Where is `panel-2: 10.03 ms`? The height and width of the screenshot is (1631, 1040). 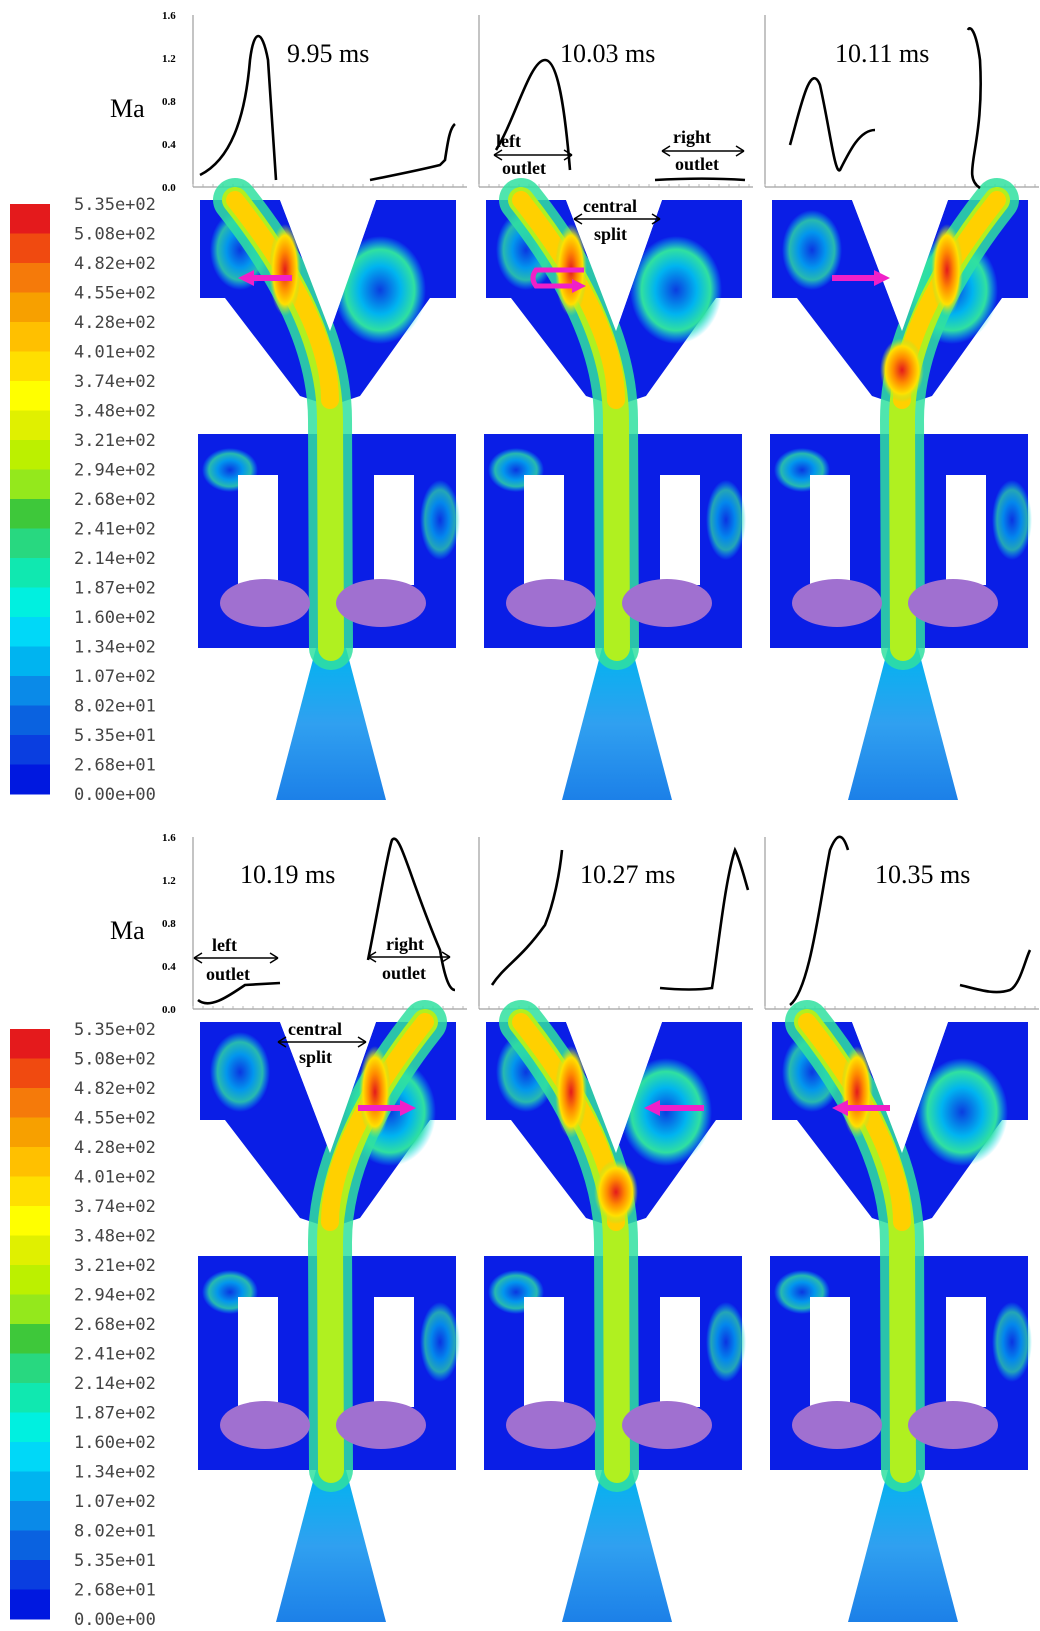 panel-2: 10.03 ms is located at coordinates (615, 407).